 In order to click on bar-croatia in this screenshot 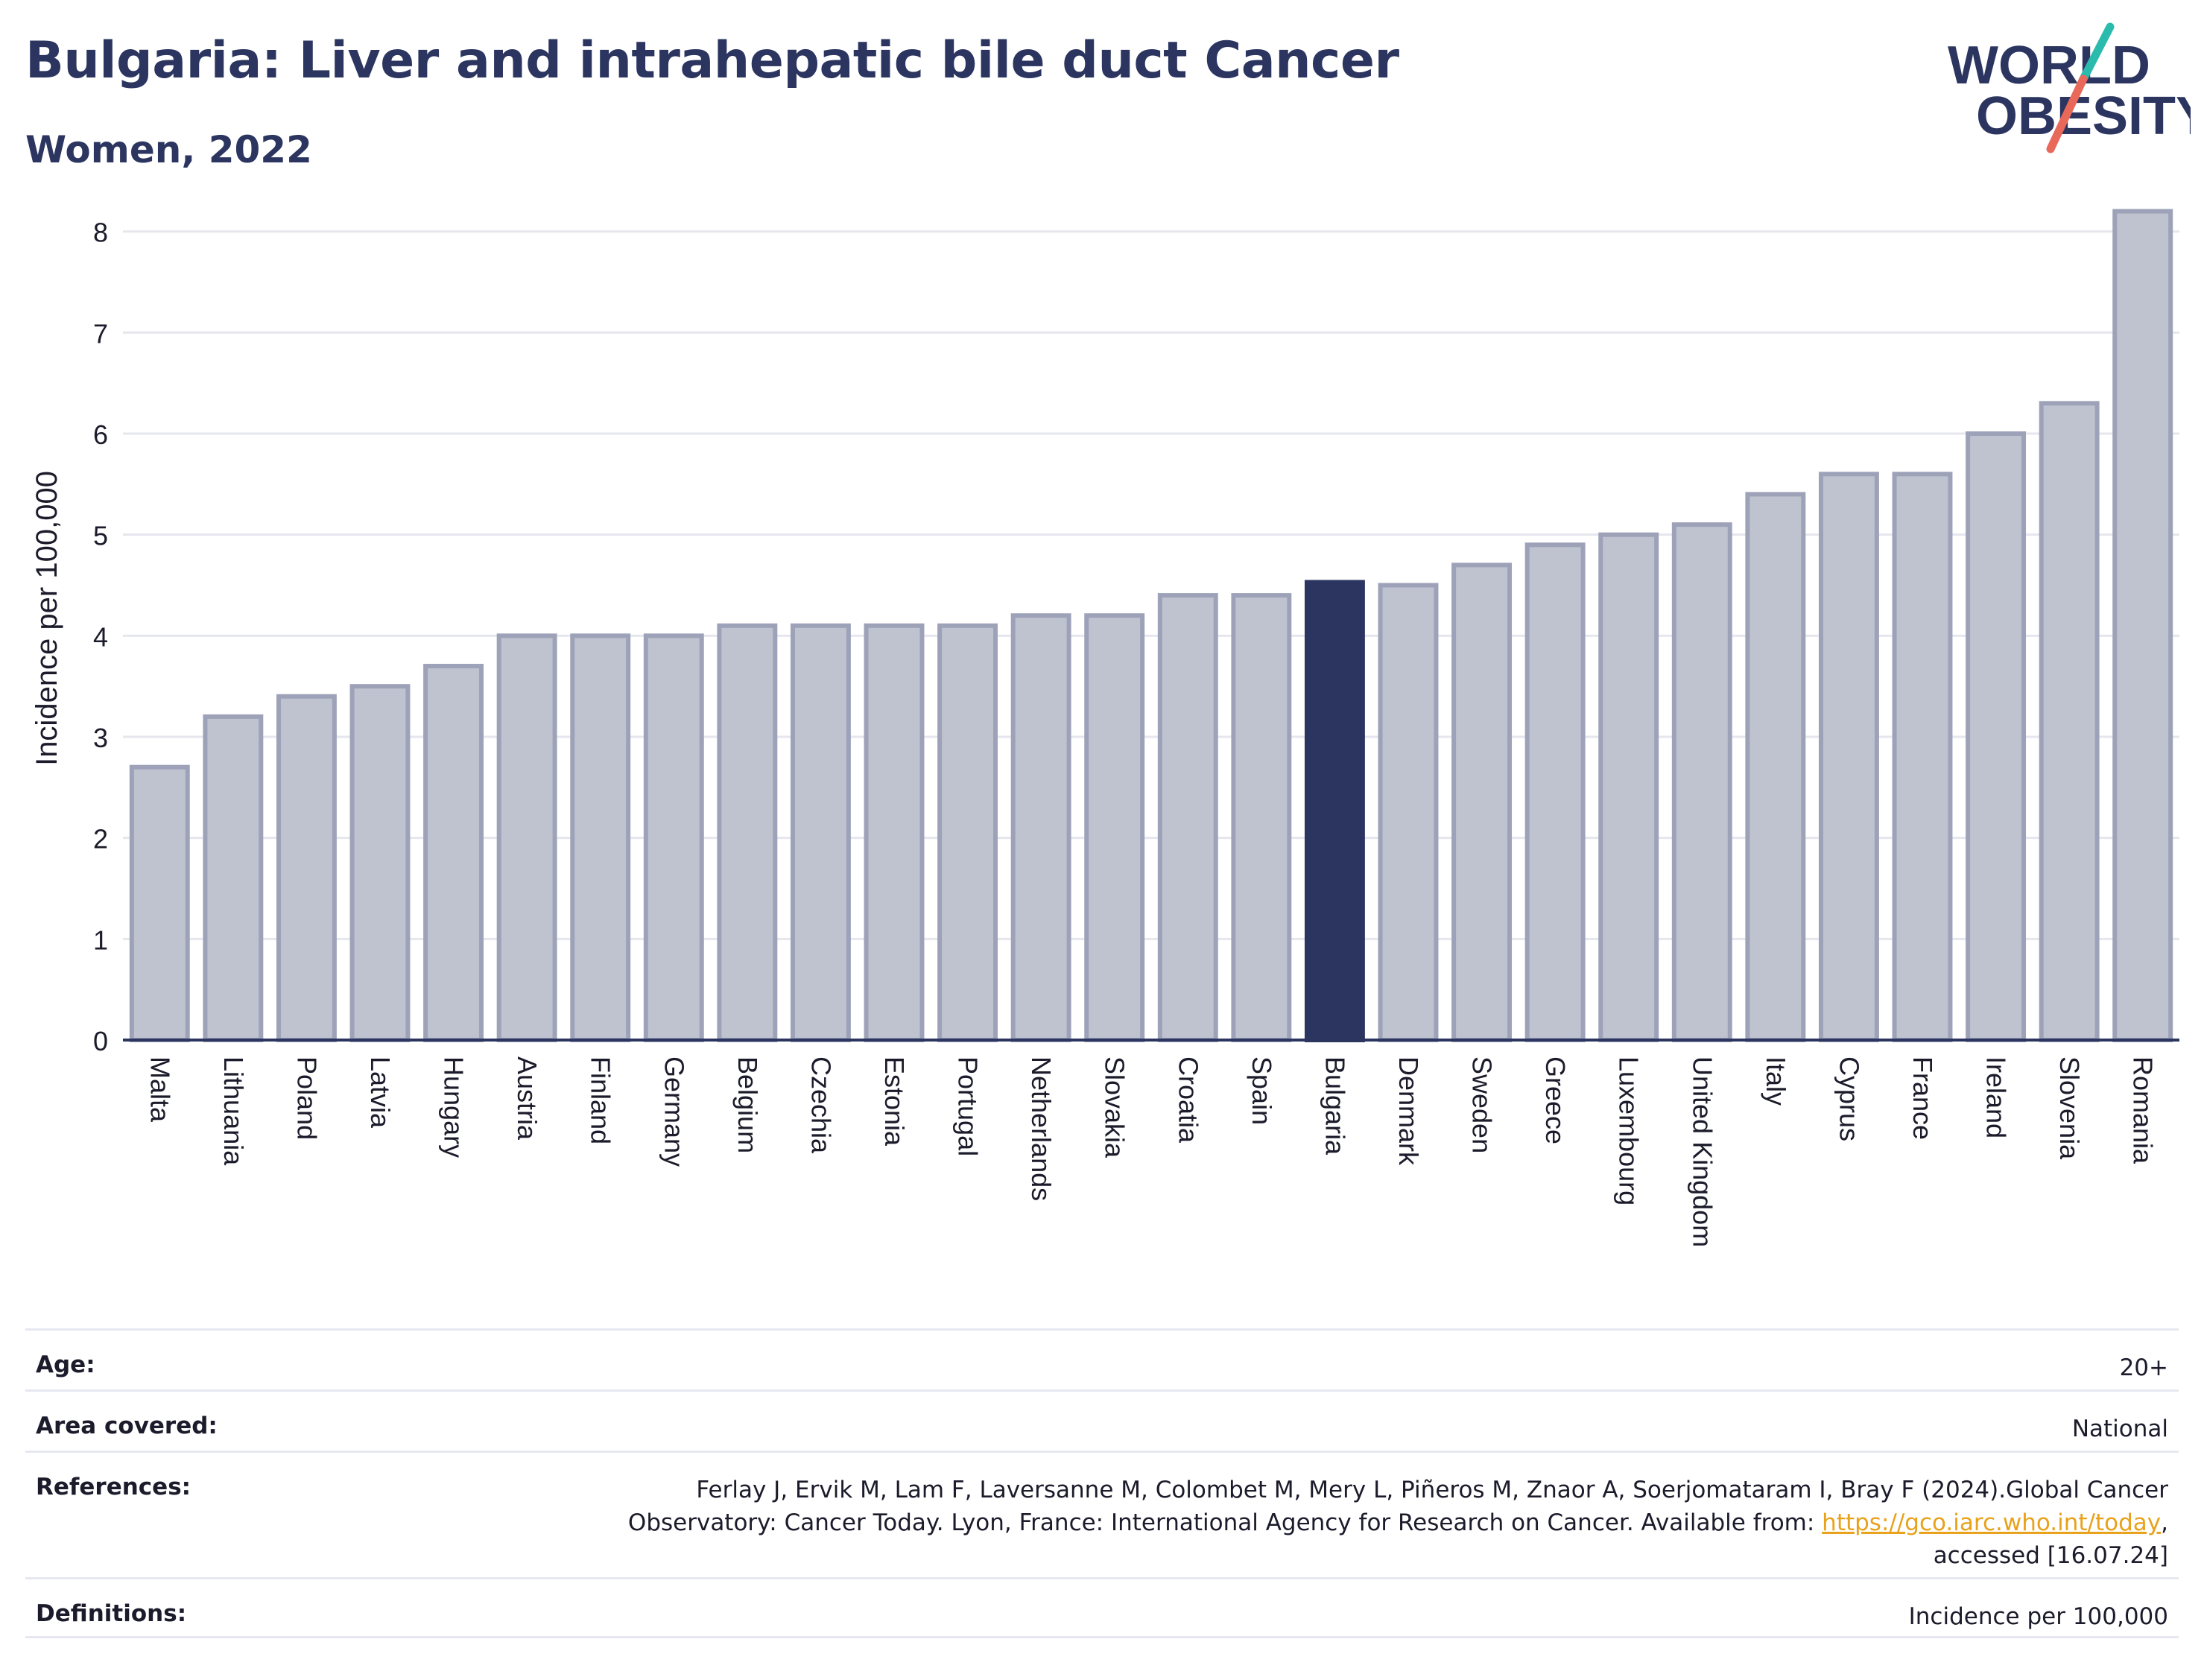, I will do `click(1187, 817)`.